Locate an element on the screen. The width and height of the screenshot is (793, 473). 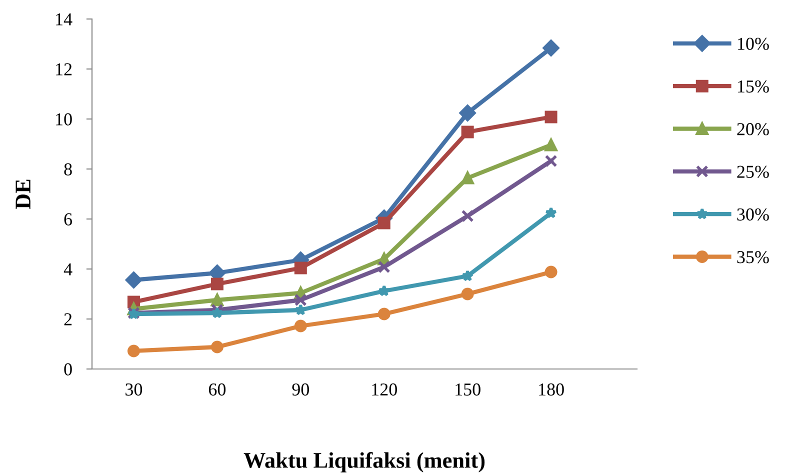
x-tick-label: 120 is located at coordinates (384, 389).